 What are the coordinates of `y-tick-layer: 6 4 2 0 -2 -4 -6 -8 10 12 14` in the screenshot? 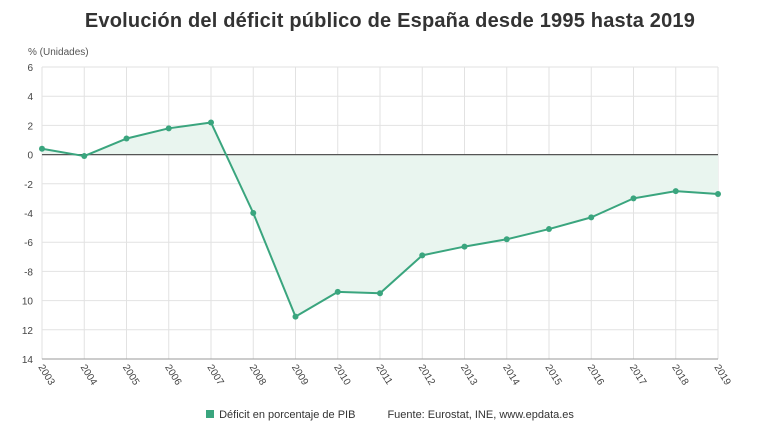 It's located at (28, 214).